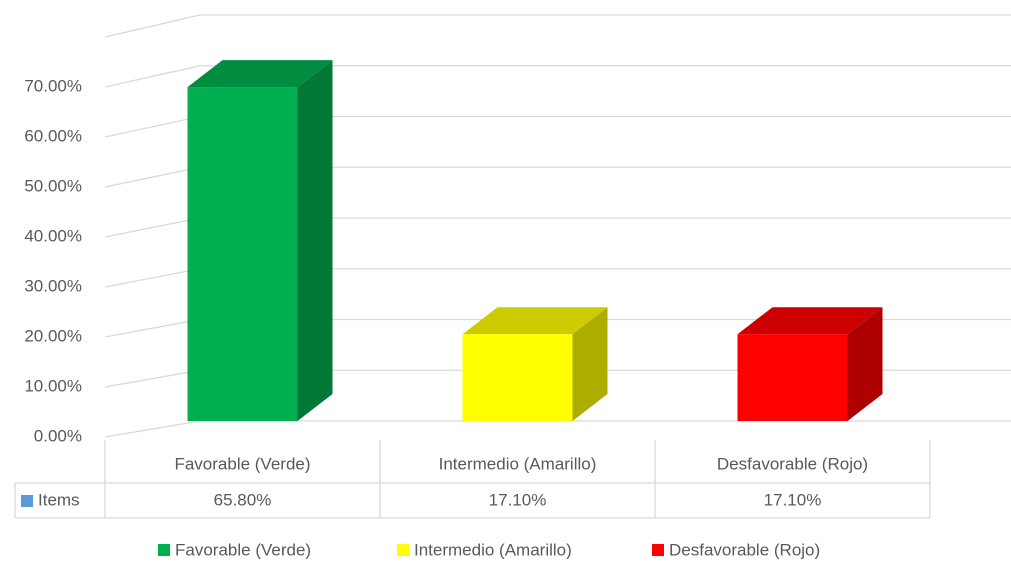 The image size is (1011, 570). Describe the element at coordinates (493, 549) in the screenshot. I see `legend-label: Intermedio (Amarillo)` at that location.